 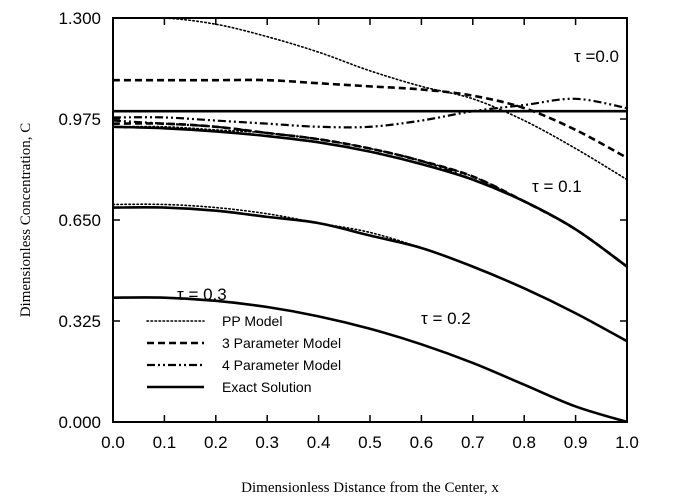 I want to click on tau-annotation: τ = 0.2, so click(x=446, y=318).